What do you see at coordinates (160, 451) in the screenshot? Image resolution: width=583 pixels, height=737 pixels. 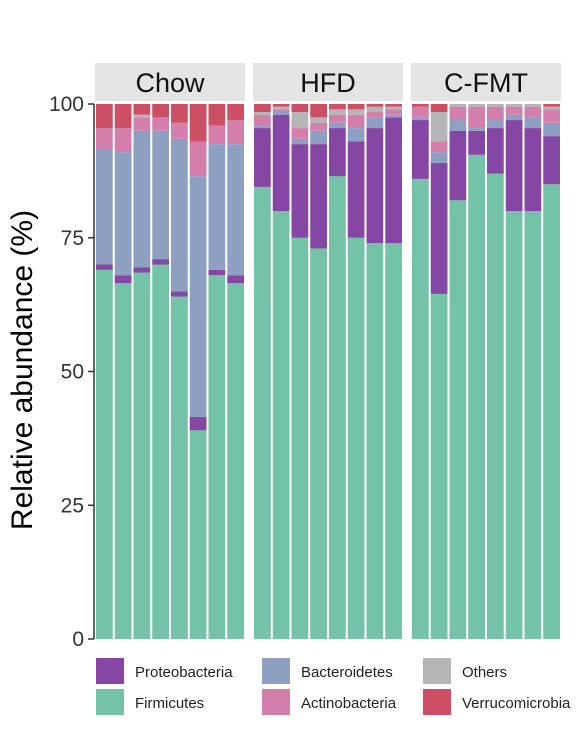 I see `bar-chow-4-firmicutes` at bounding box center [160, 451].